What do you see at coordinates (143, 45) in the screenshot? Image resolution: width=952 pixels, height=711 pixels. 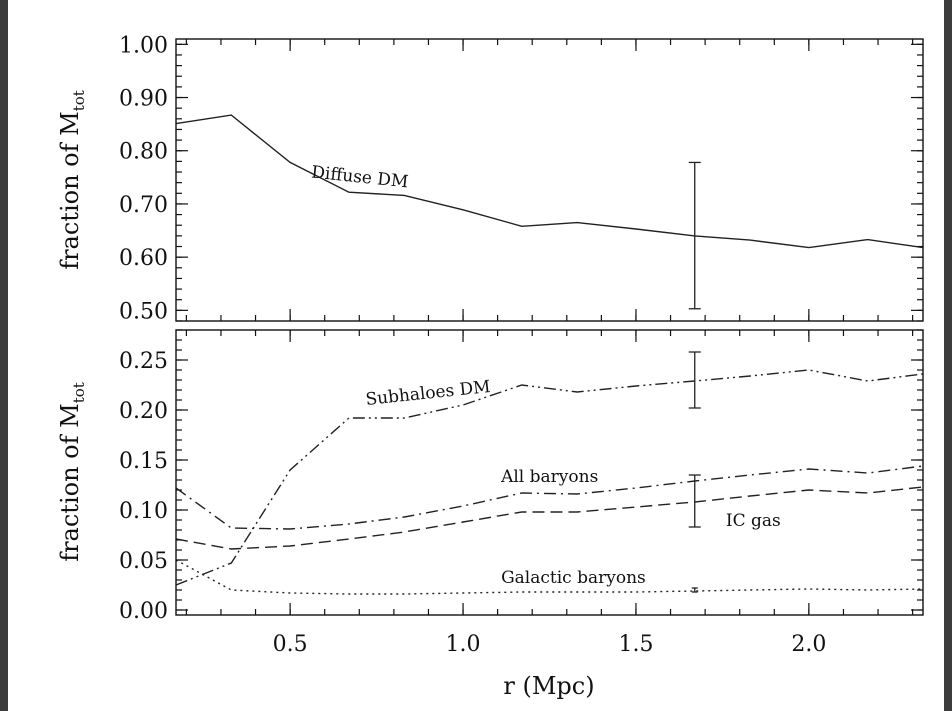 I see `top-y-tick-label: 1.00` at bounding box center [143, 45].